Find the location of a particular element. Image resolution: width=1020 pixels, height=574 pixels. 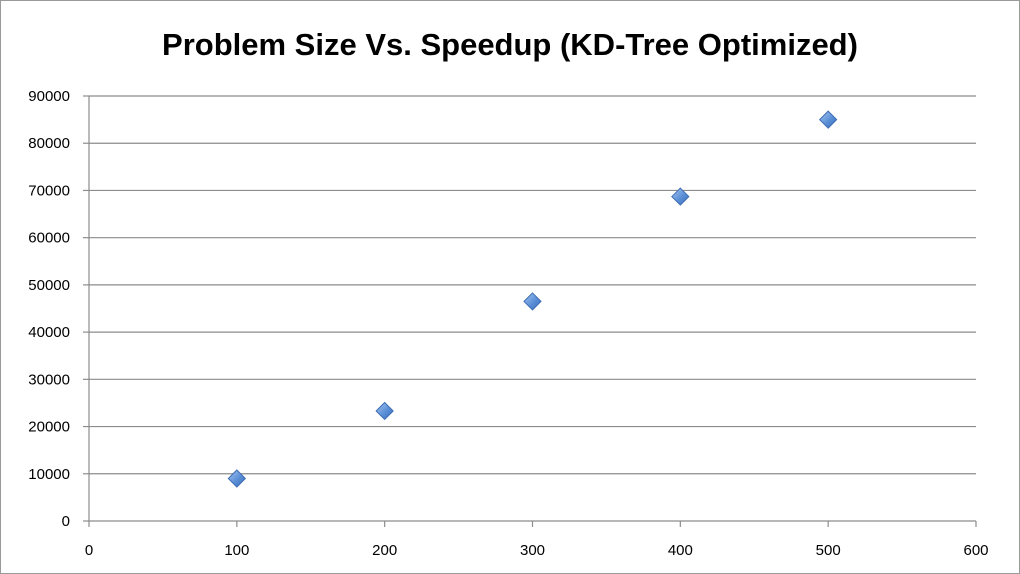

y-tick-label: 10000 is located at coordinates (49, 474).